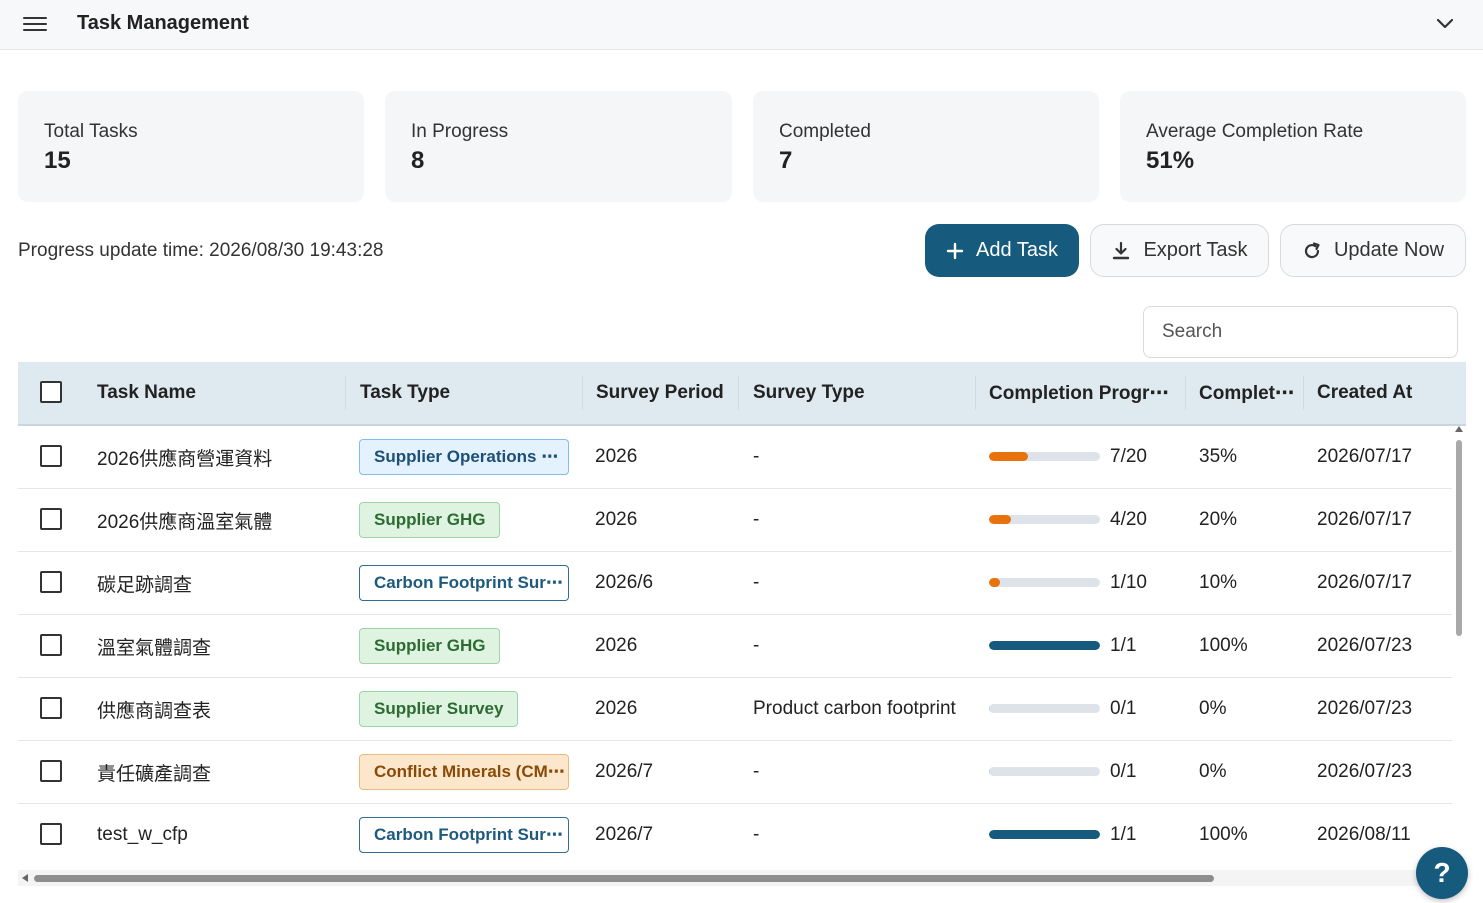 The image size is (1483, 903). Describe the element at coordinates (1459, 429) in the screenshot. I see `scroll-up-arrow-icon` at that location.